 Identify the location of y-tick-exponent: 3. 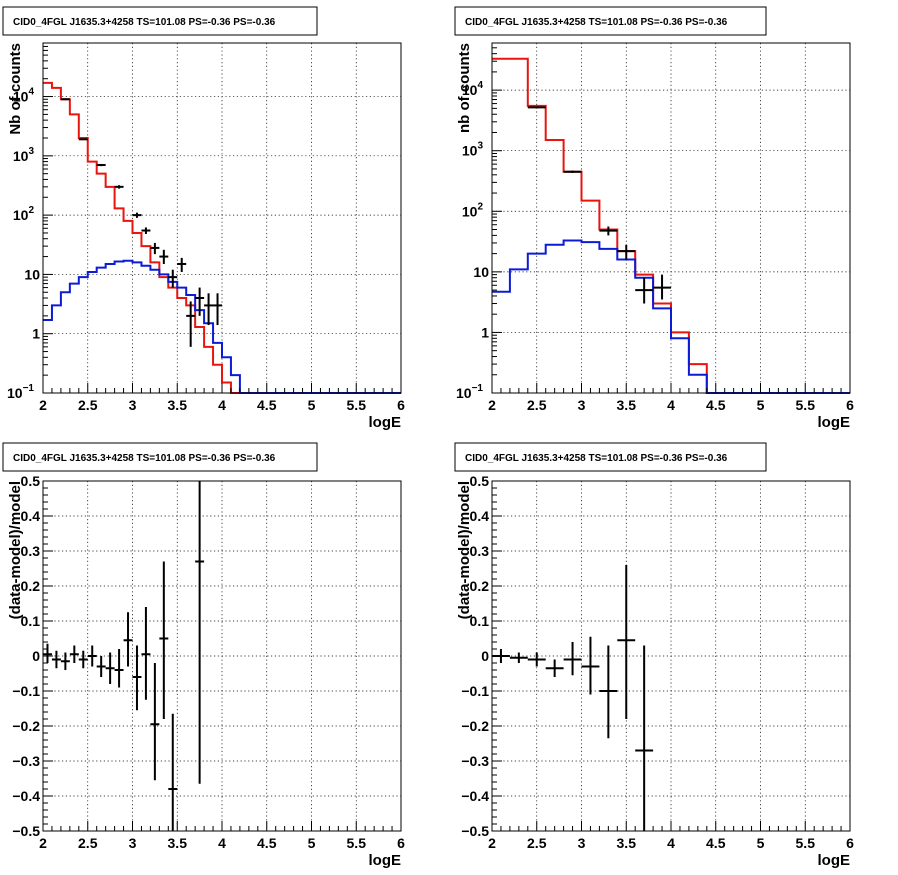
(480, 146).